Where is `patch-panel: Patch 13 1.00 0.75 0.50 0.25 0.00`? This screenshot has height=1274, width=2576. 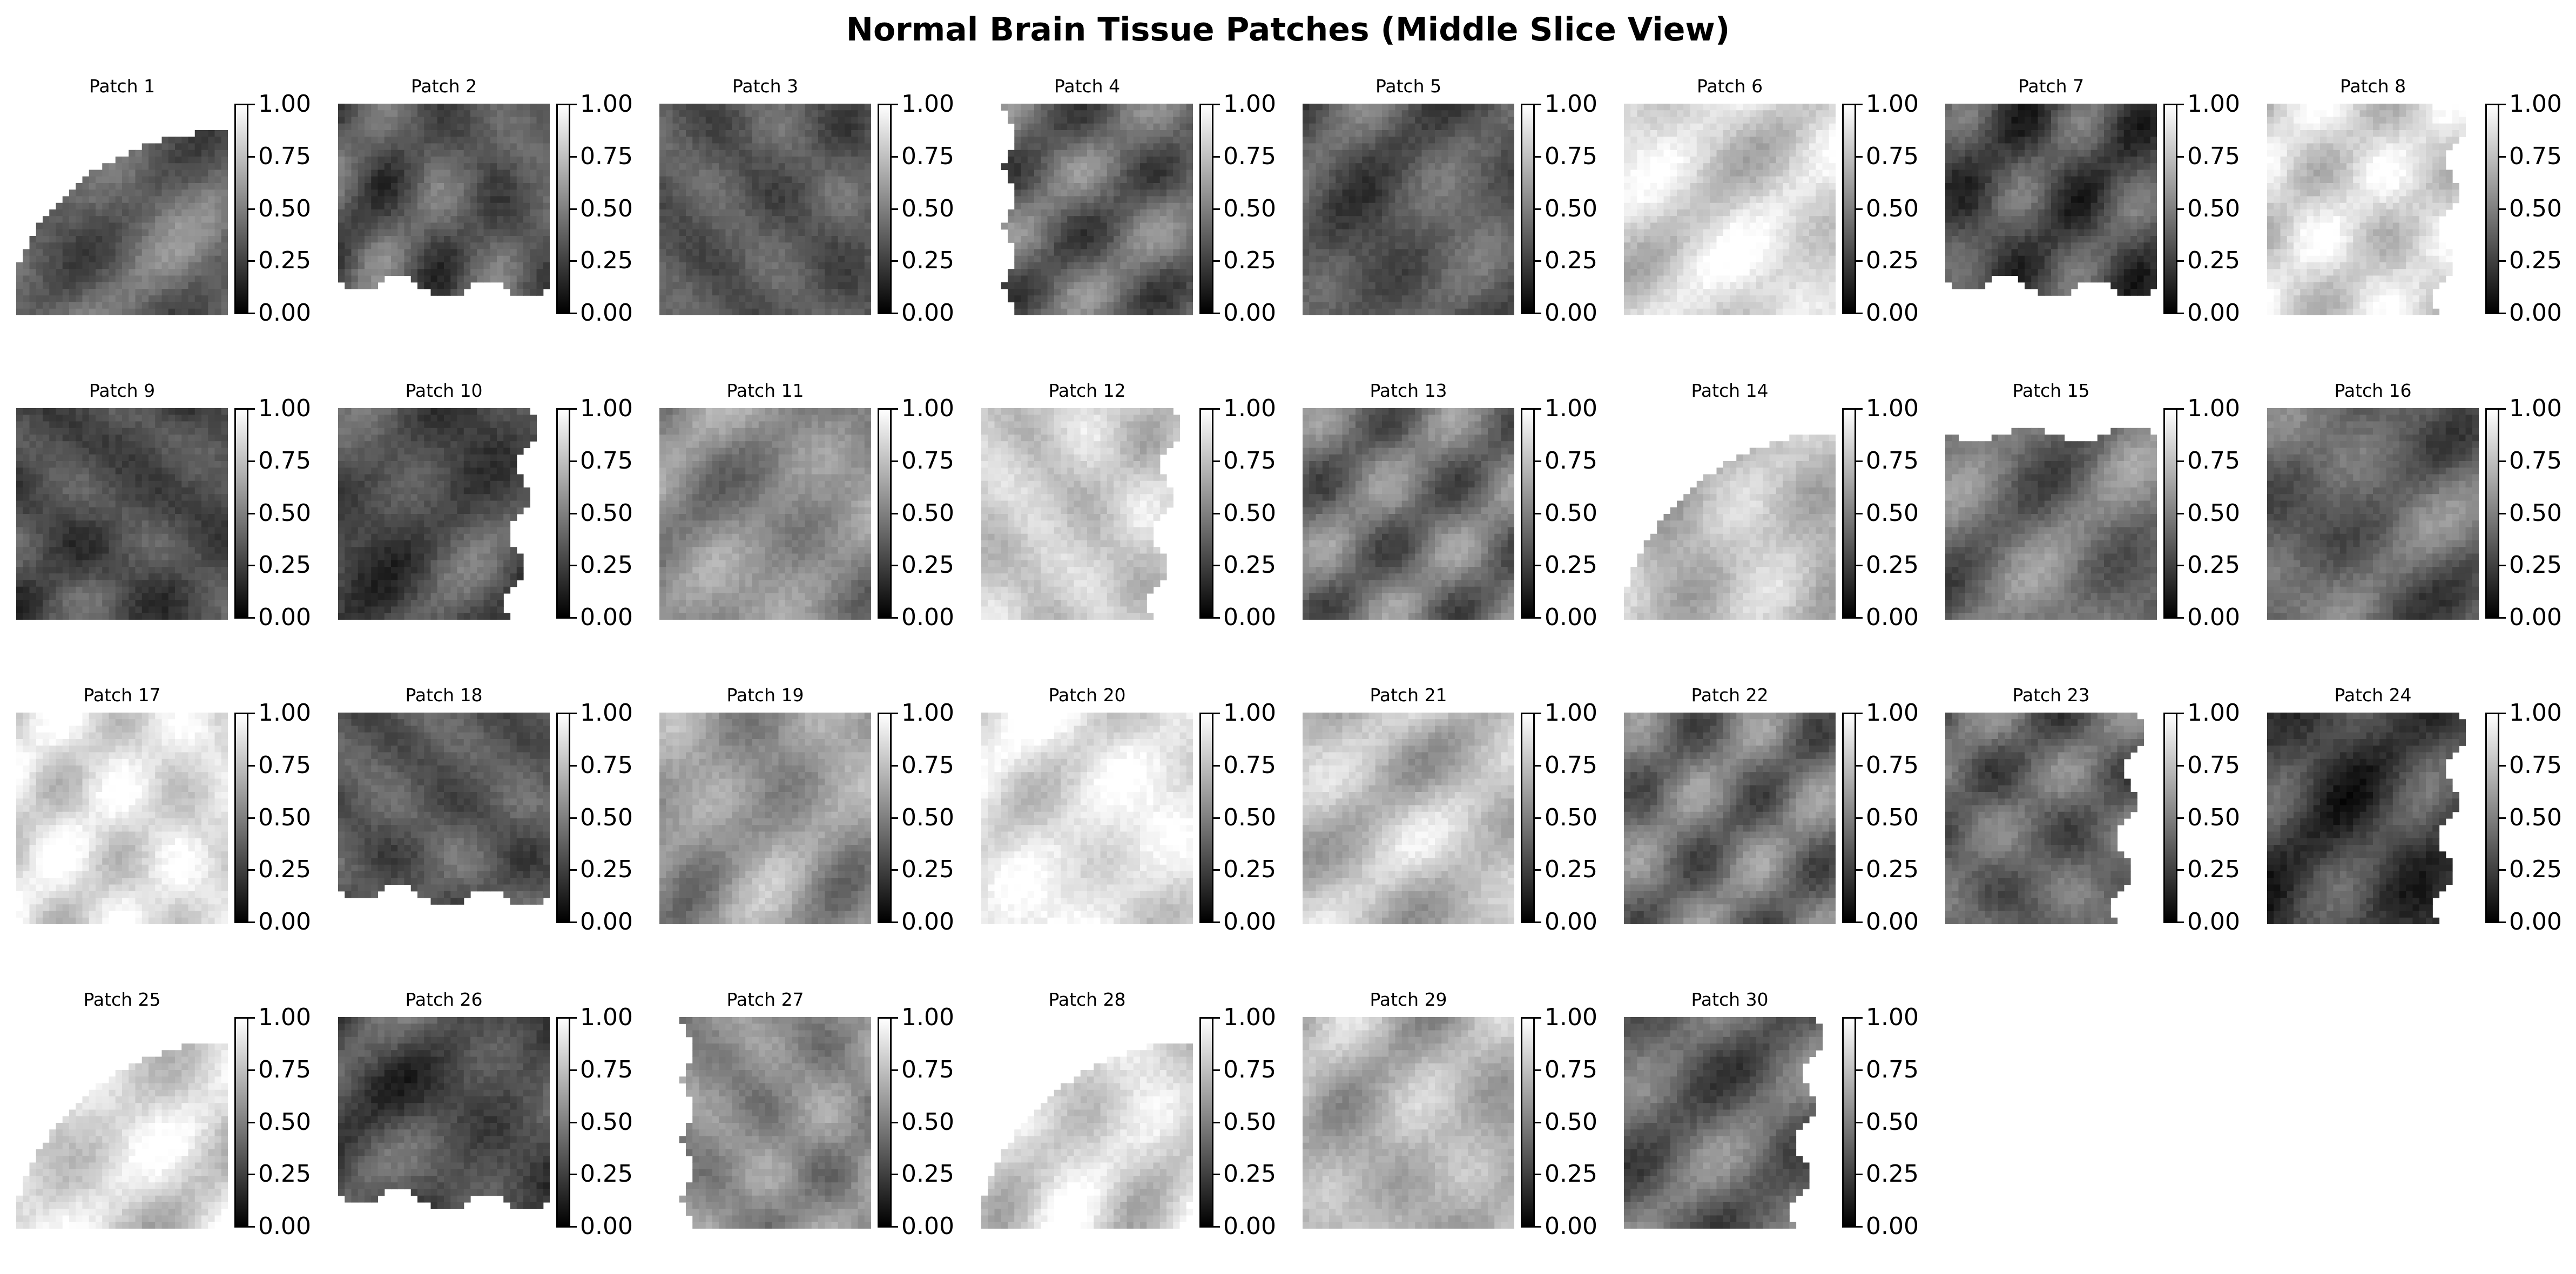 patch-panel: Patch 13 1.00 0.75 0.50 0.25 0.00 is located at coordinates (1453, 509).